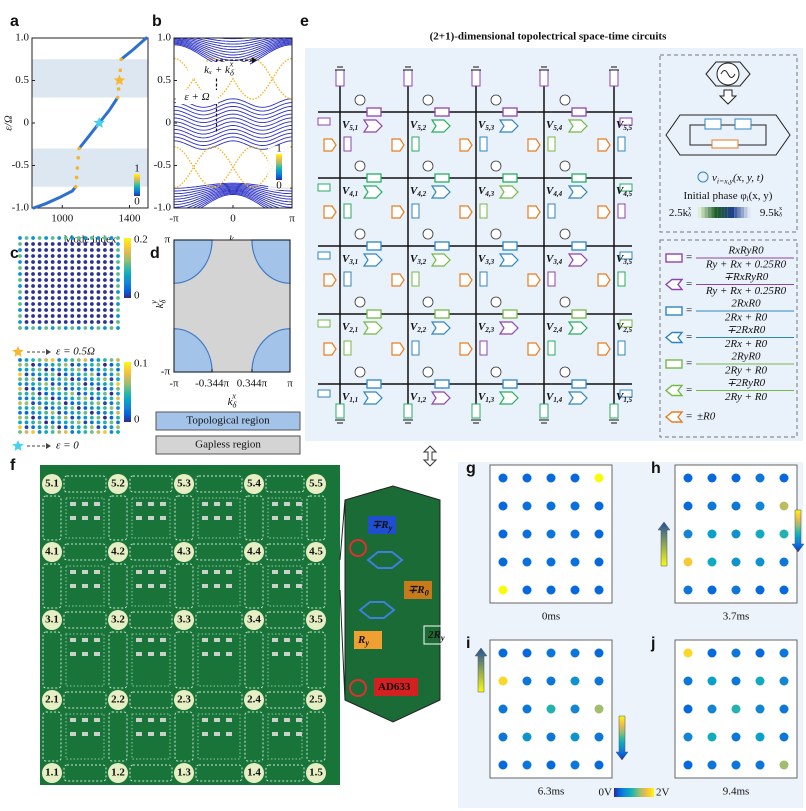 Image resolution: width=806 pixels, height=811 pixels. I want to click on pcb-node, so click(118, 700).